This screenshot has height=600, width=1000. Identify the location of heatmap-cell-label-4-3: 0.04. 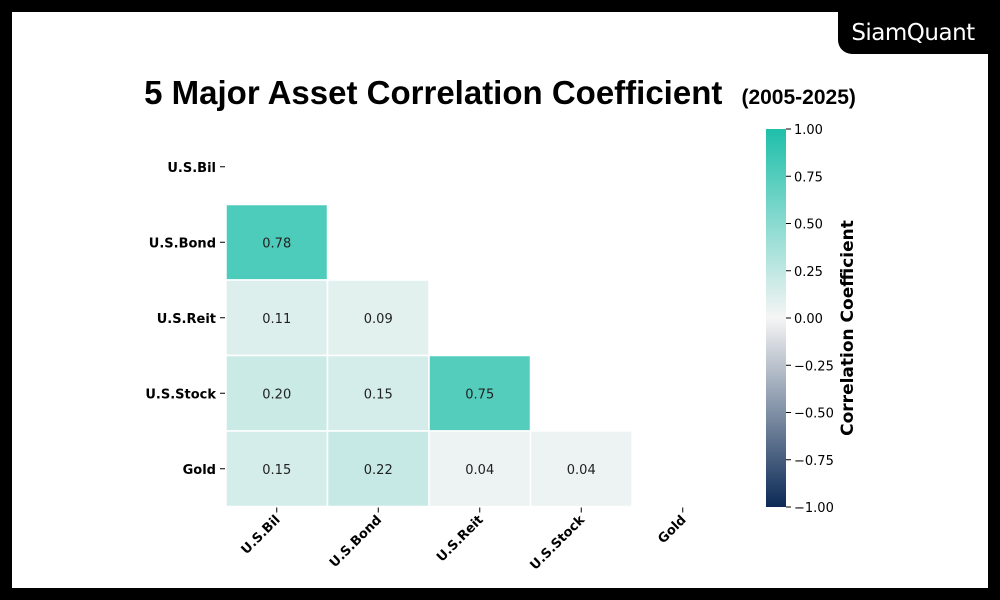
(581, 470).